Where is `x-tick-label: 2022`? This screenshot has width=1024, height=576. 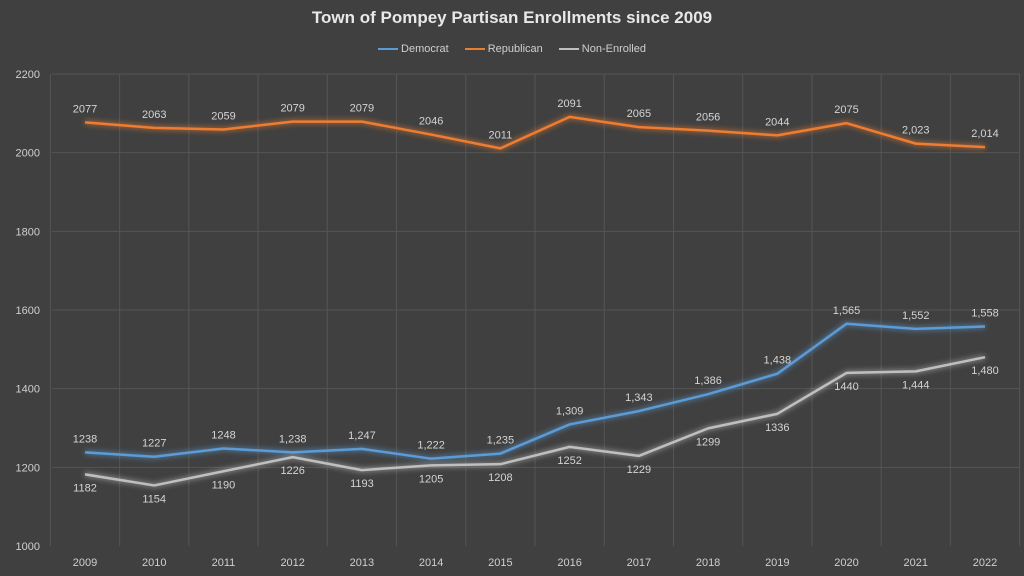
x-tick-label: 2022 is located at coordinates (985, 563).